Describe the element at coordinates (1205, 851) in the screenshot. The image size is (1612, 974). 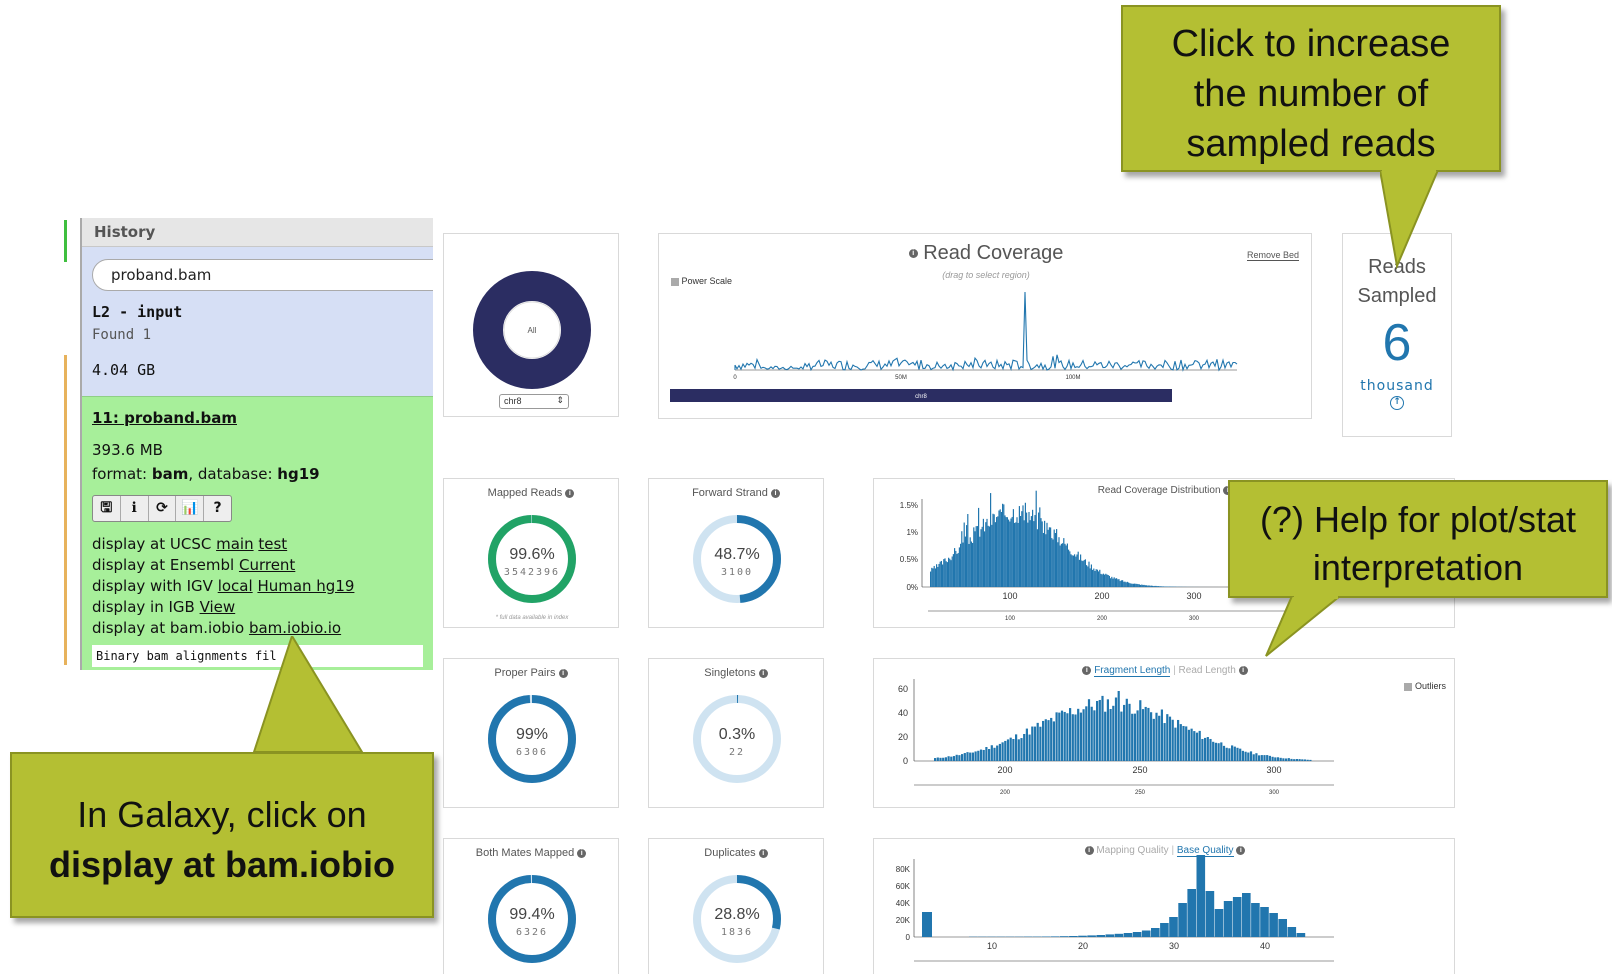
I see `tab-base-quality: Base Quality` at that location.